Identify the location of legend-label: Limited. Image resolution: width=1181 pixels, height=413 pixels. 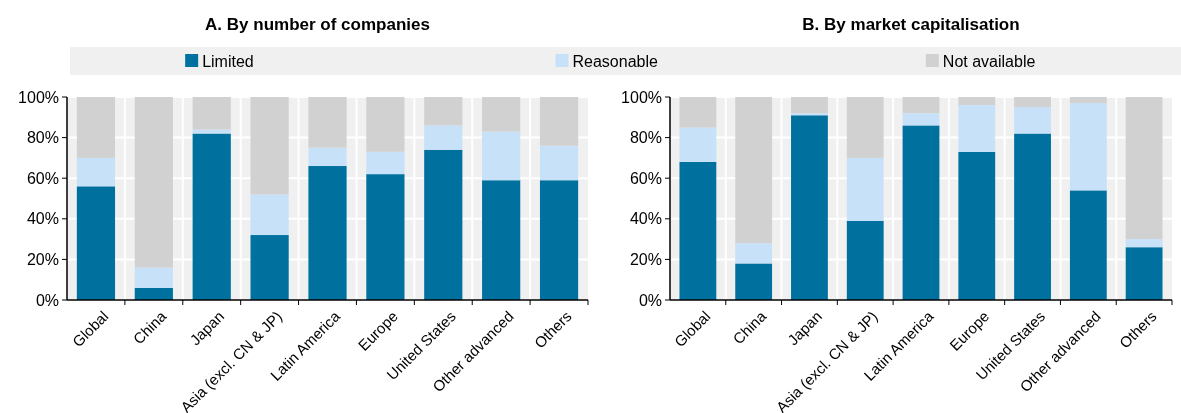
(228, 61).